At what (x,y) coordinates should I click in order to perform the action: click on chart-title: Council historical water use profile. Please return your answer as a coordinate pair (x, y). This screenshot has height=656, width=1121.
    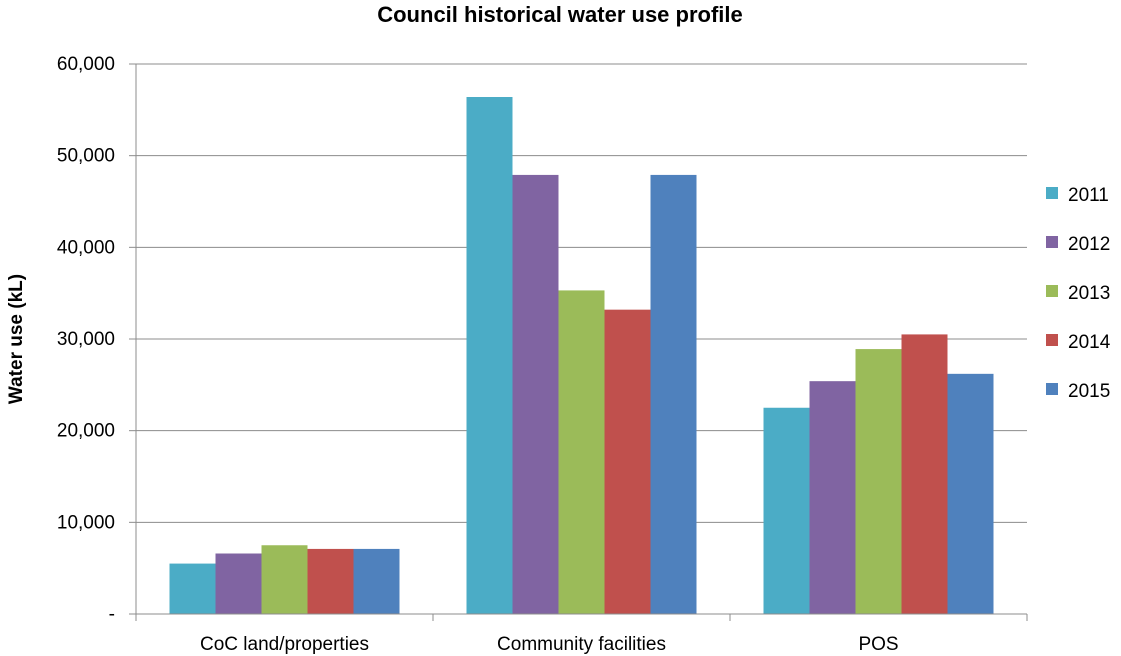
    Looking at the image, I should click on (560, 14).